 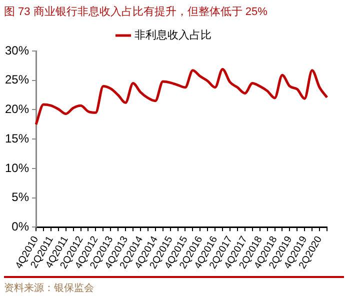 I want to click on y-tick-label: 0%, so click(x=21, y=226).